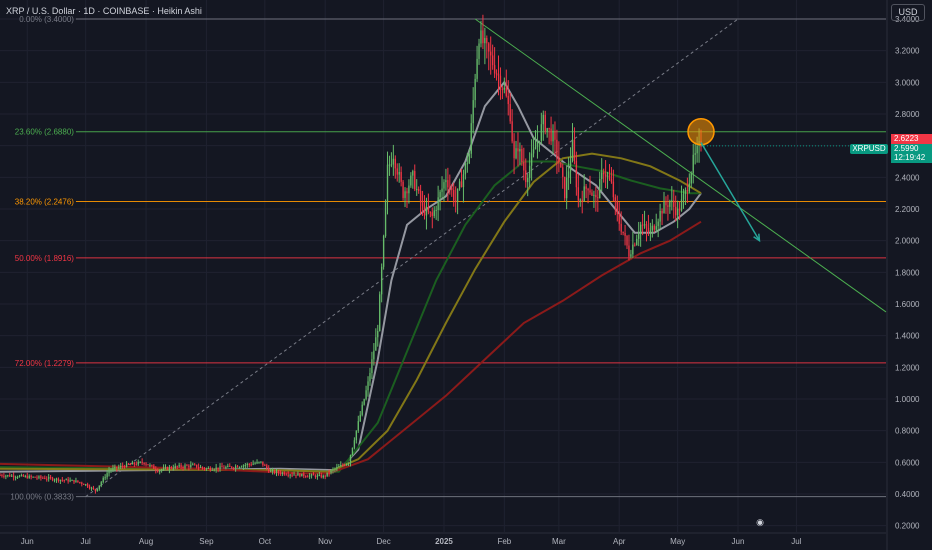  I want to click on y-tick-label: 1.2000, so click(907, 367).